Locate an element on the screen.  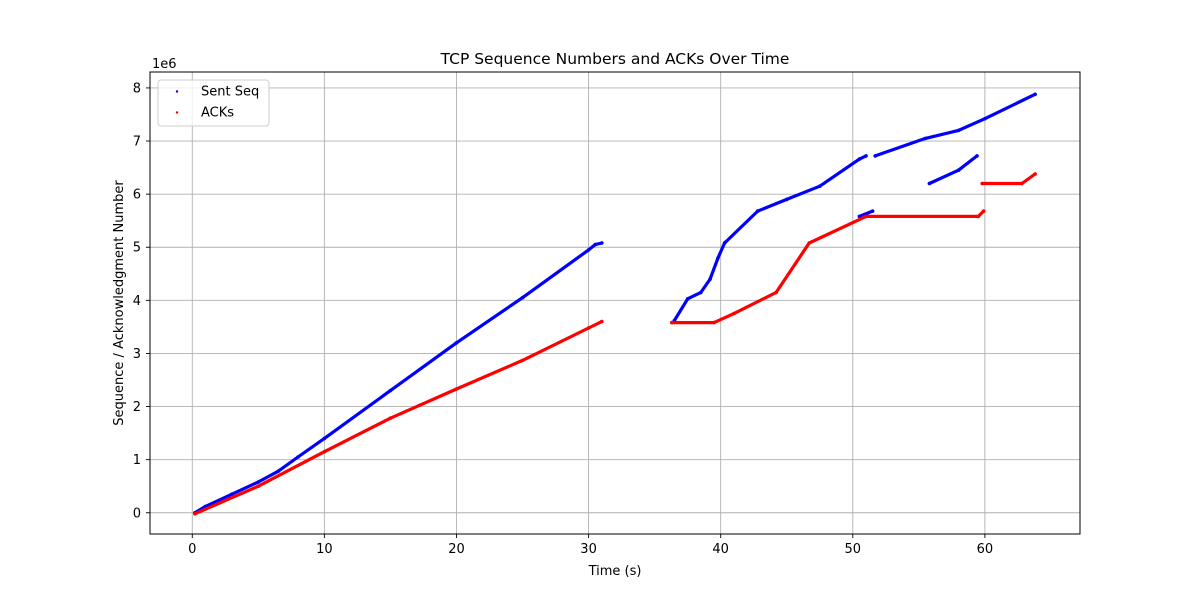
x-tick-label: 30 is located at coordinates (588, 549).